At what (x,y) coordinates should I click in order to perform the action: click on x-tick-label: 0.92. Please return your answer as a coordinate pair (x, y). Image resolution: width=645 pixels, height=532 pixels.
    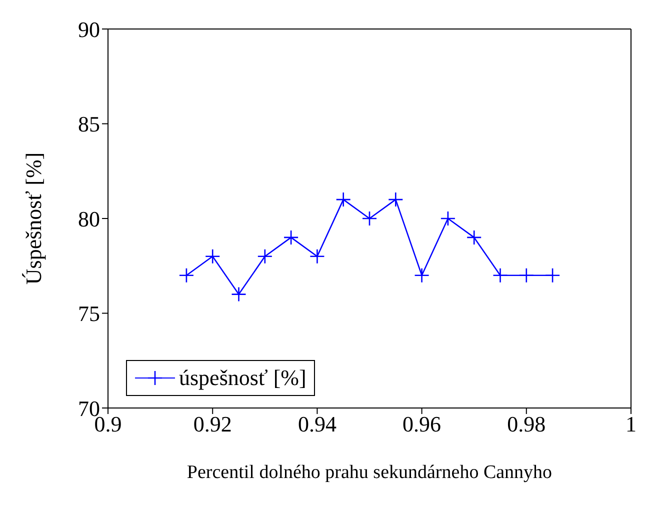
    Looking at the image, I should click on (212, 424).